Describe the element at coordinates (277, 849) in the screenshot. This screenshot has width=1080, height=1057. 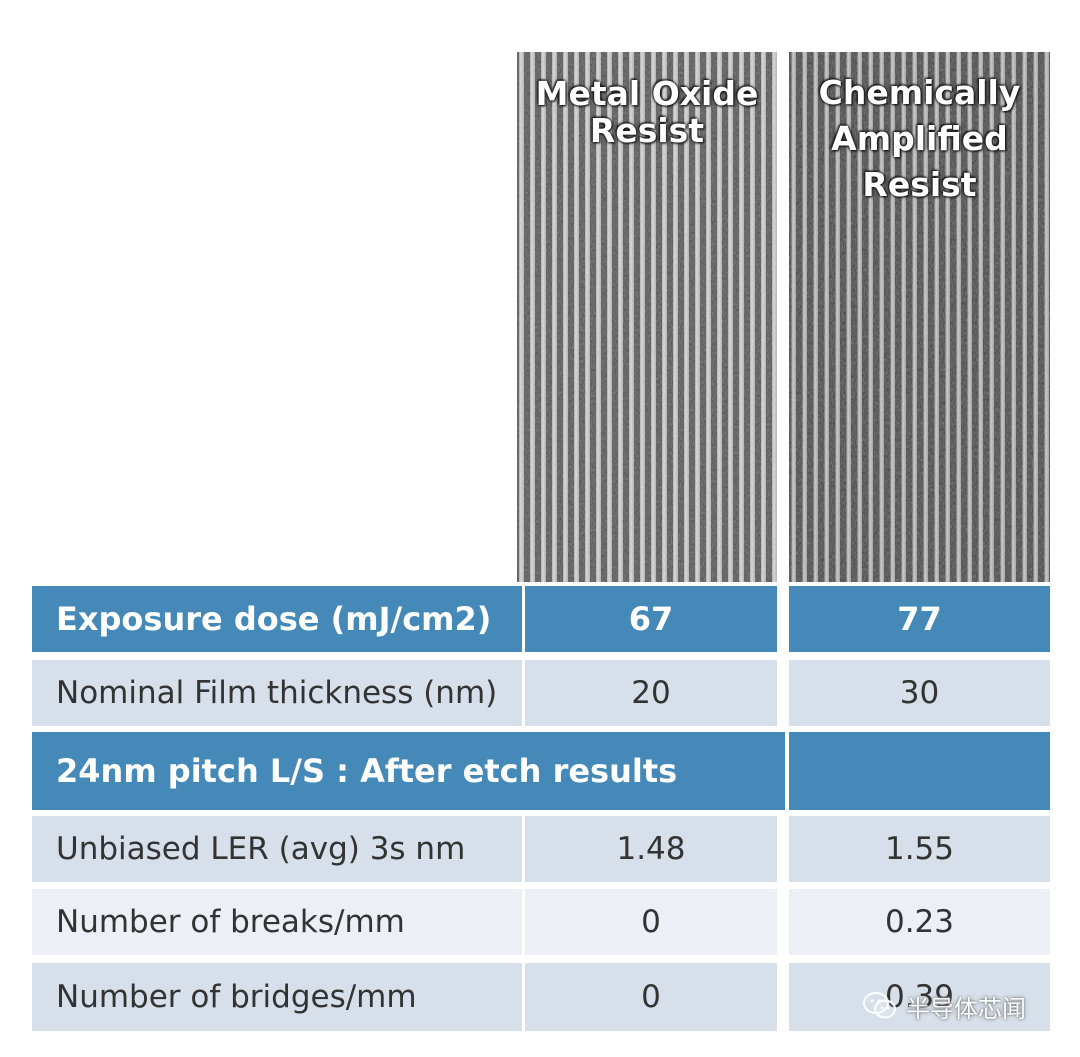
I see `row-label: Unbiased LER (avg) 3s nm` at that location.